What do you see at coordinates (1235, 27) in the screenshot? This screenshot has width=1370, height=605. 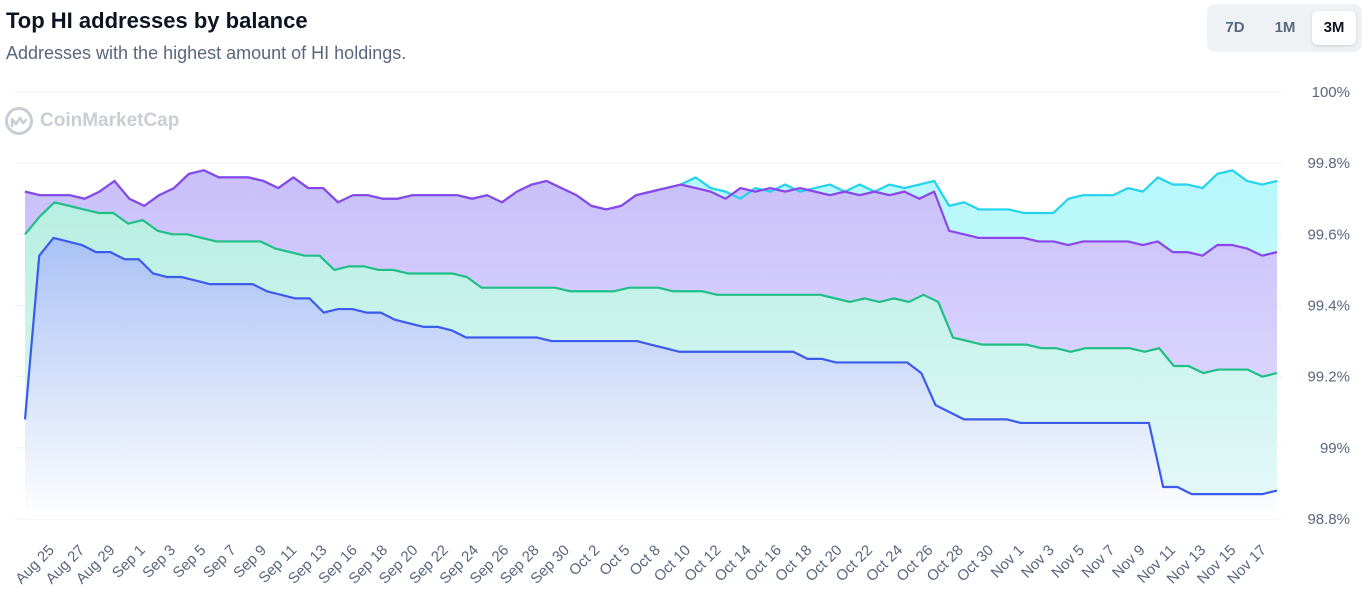 I see `range-7d-button: 7D` at bounding box center [1235, 27].